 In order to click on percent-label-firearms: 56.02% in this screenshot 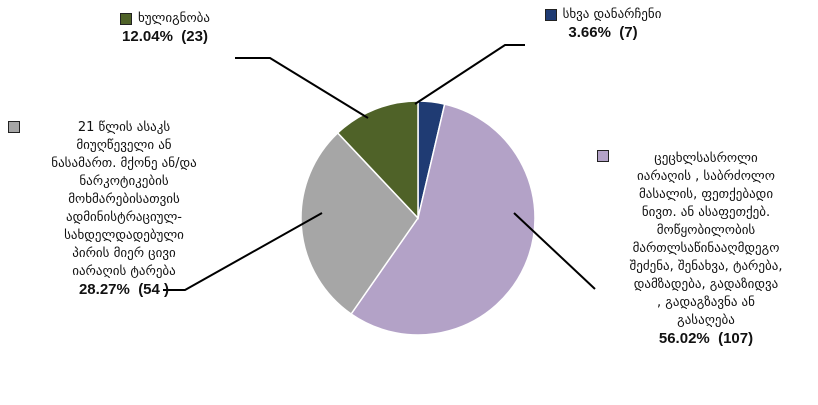, I will do `click(684, 338)`.